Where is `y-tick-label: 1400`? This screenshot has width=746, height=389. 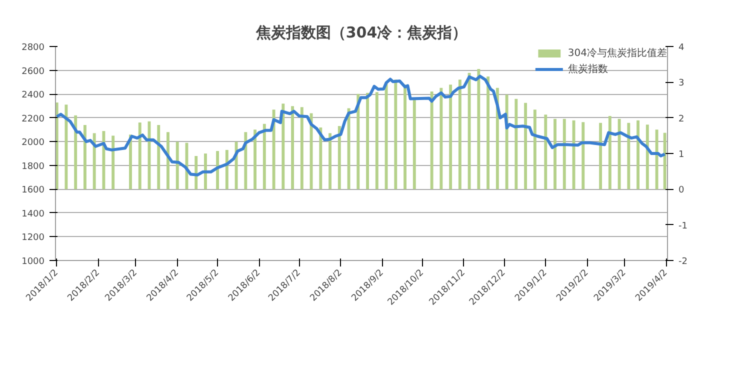
y-tick-label: 1400 is located at coordinates (33, 214).